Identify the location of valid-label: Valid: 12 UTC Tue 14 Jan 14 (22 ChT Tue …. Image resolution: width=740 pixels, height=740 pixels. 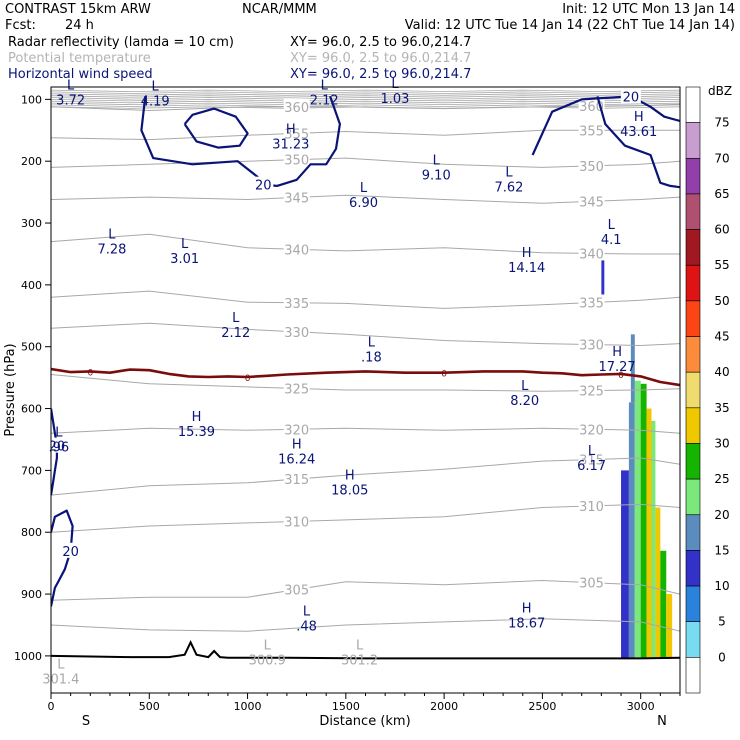
(570, 25).